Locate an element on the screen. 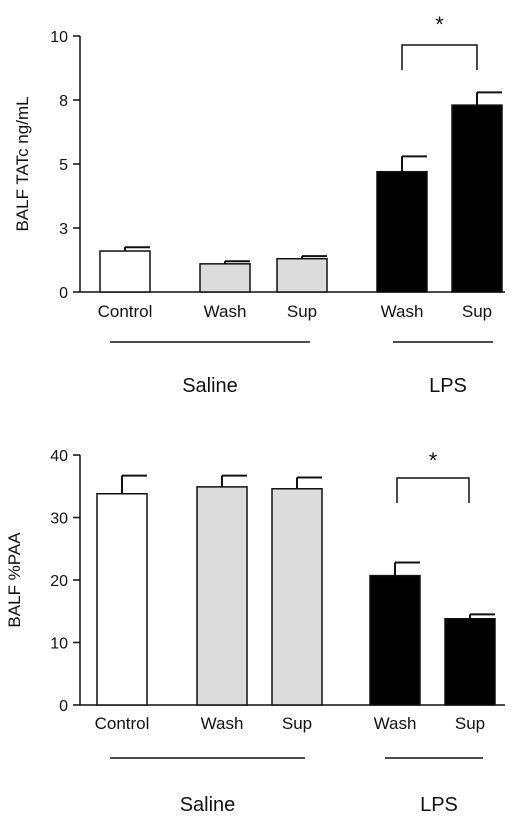 This screenshot has height=819, width=520. y-tick-label: 5 is located at coordinates (63, 165).